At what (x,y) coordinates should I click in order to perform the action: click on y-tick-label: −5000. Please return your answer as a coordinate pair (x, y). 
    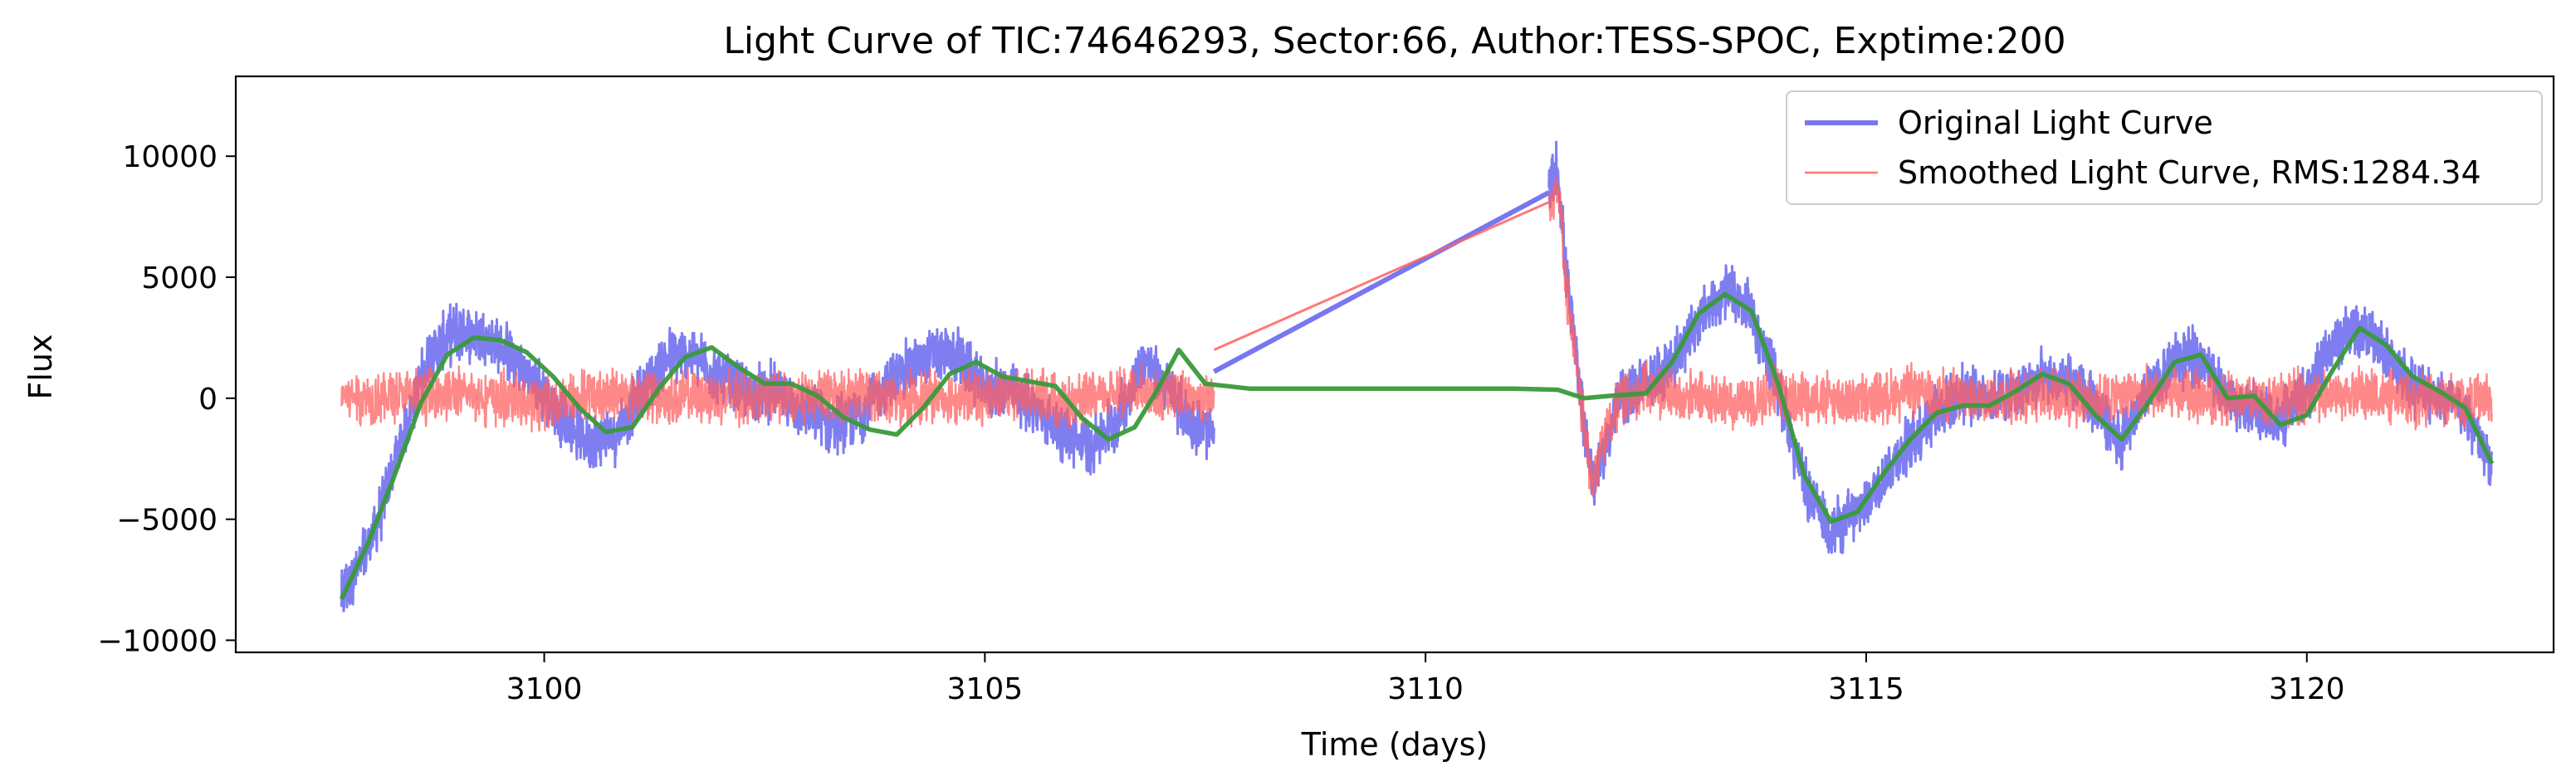
    Looking at the image, I should click on (167, 521).